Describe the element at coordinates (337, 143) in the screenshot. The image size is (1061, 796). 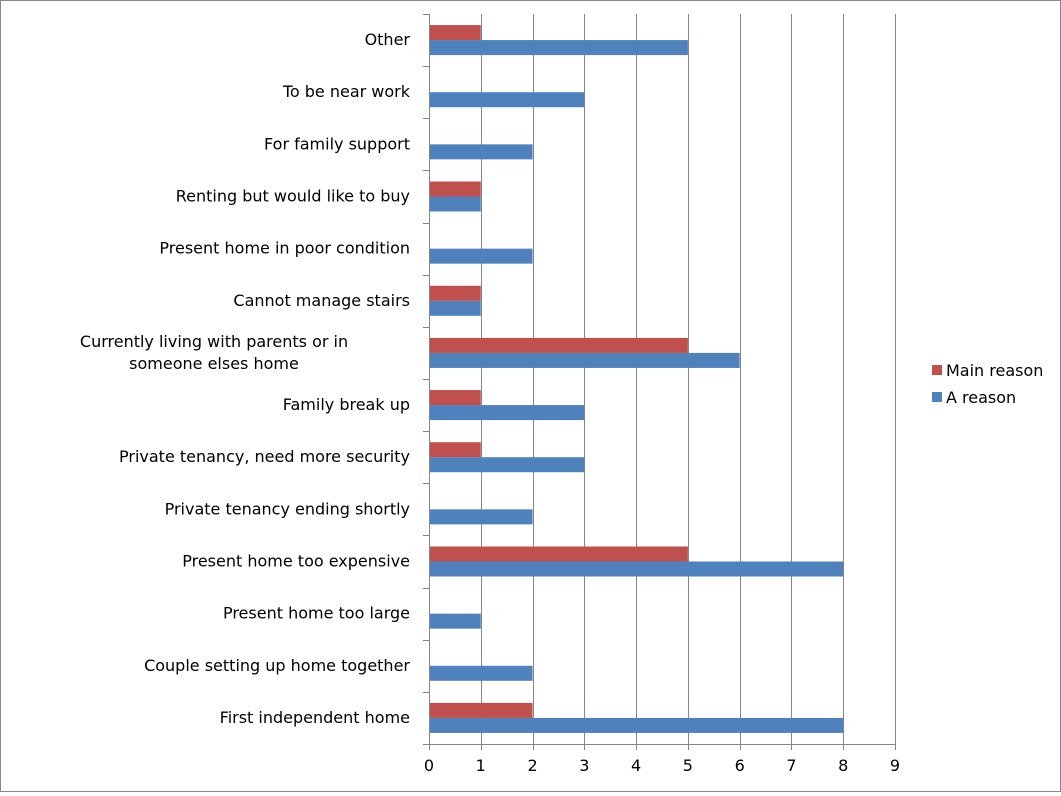
I see `category-label: For family support` at that location.